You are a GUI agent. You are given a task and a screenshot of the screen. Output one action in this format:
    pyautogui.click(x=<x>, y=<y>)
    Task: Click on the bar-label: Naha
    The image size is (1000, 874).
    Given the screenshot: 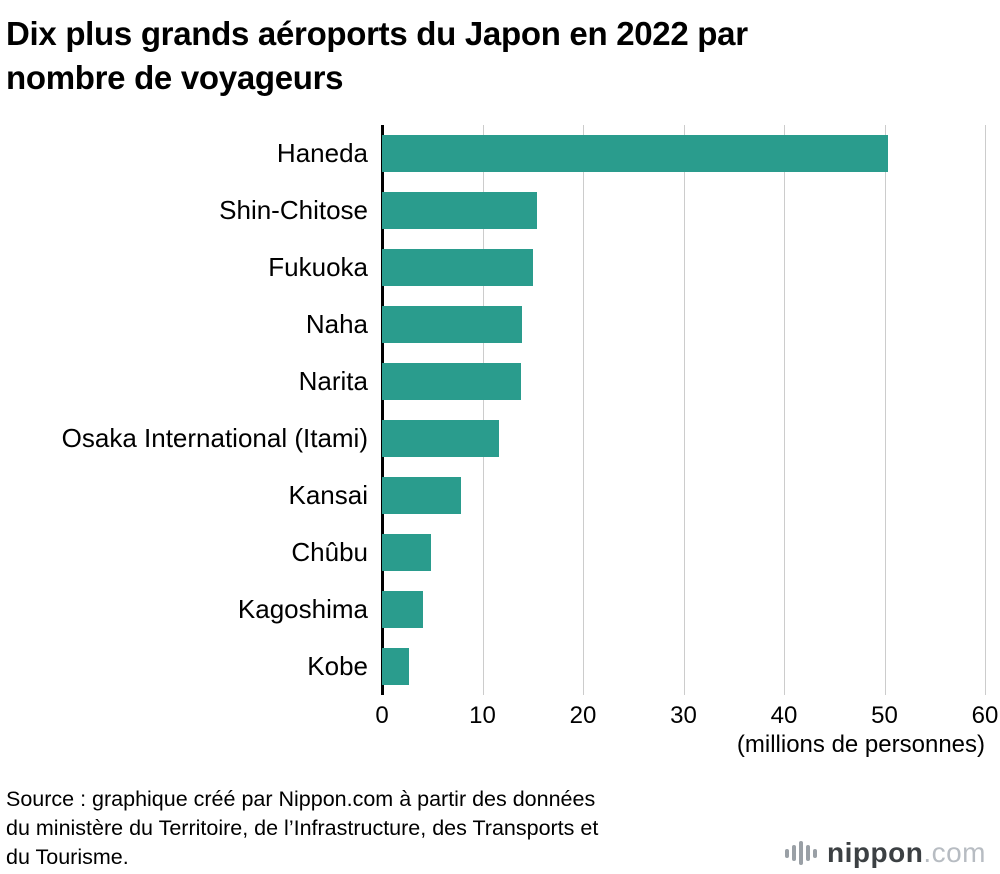 What is the action you would take?
    pyautogui.click(x=336, y=324)
    